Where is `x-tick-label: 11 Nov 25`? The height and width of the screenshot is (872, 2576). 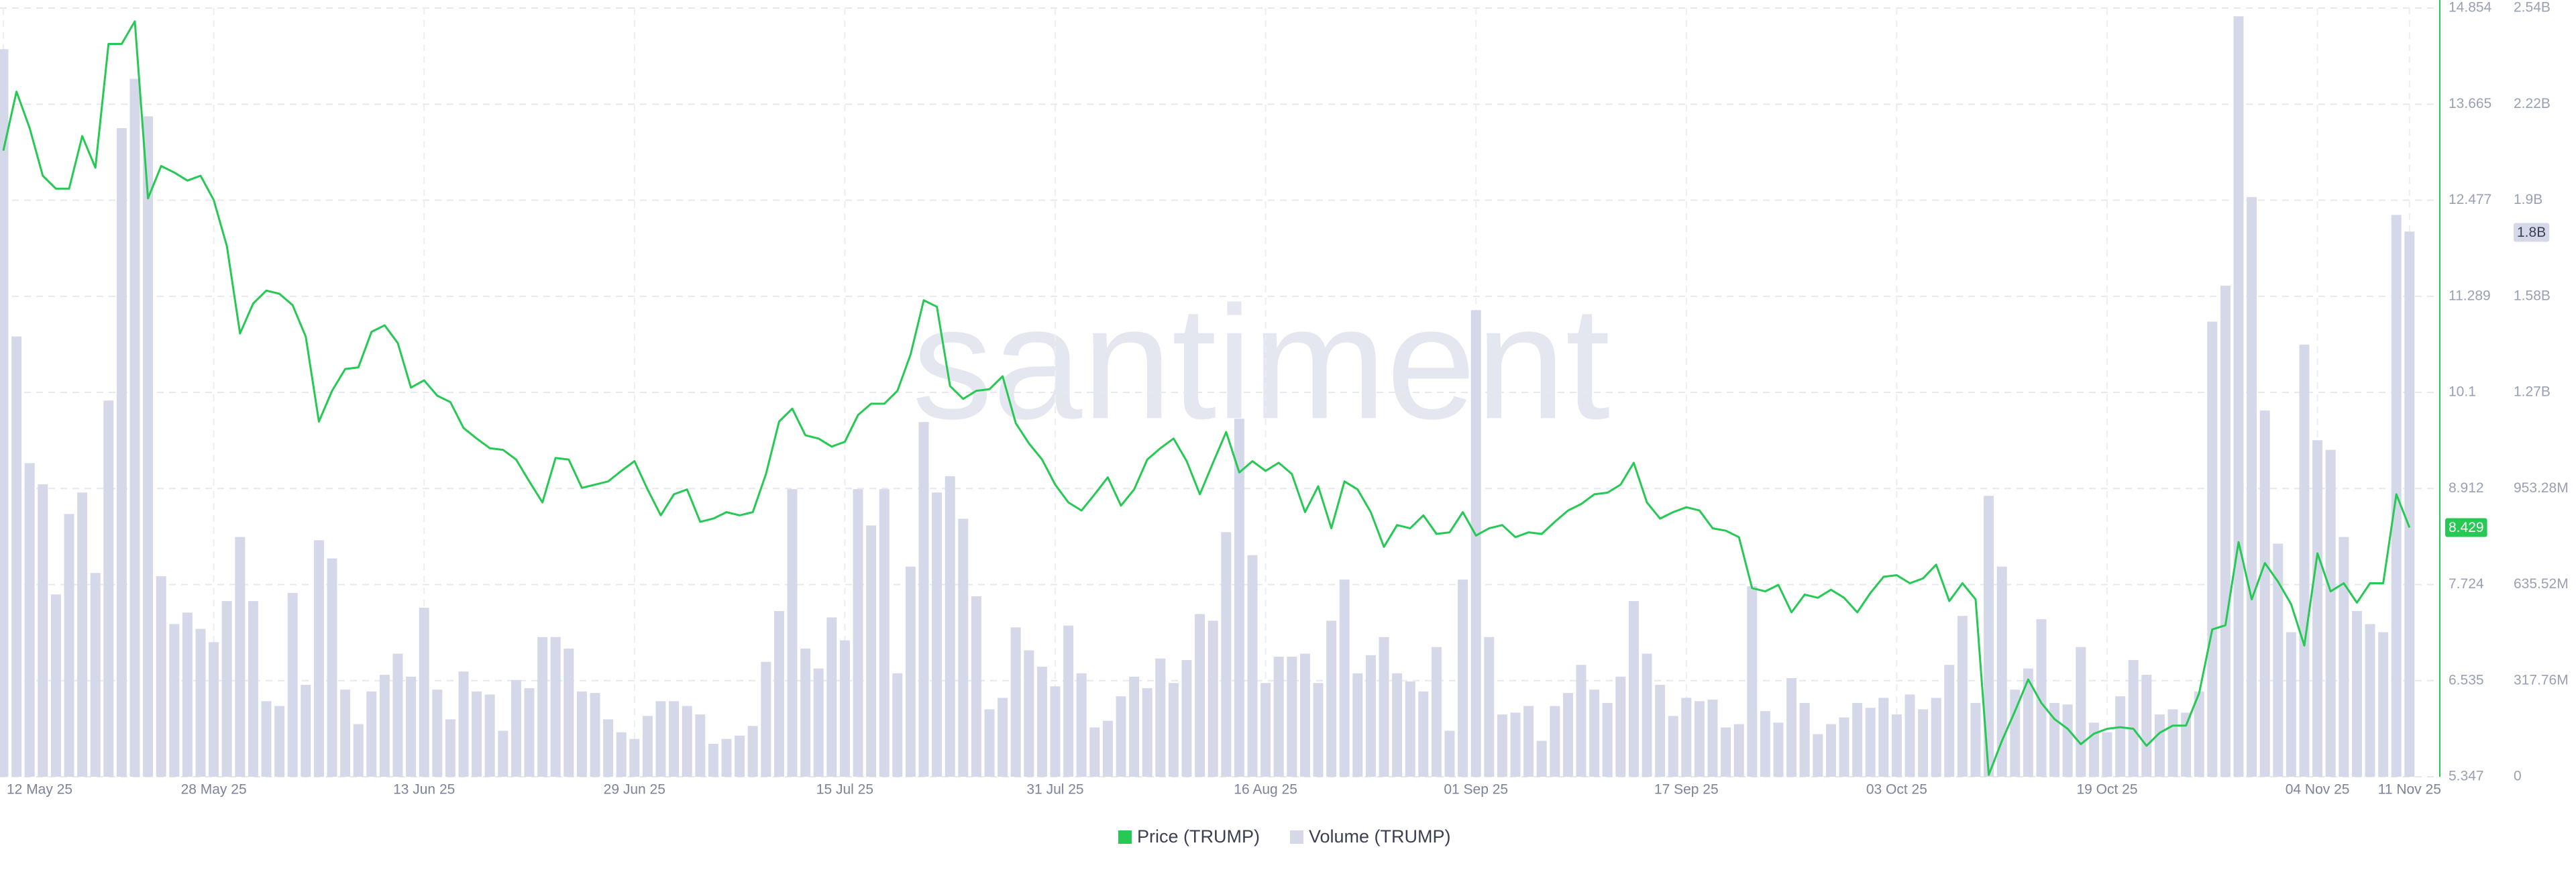
x-tick-label: 11 Nov 25 is located at coordinates (2409, 790).